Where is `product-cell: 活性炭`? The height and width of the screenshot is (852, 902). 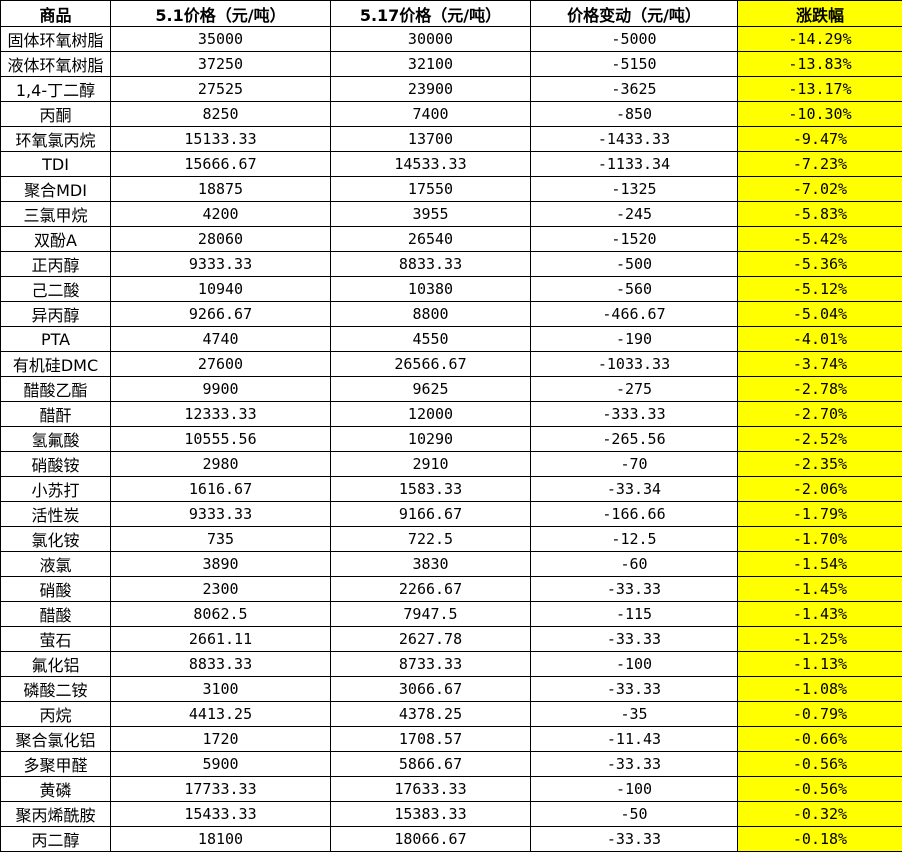 product-cell: 活性炭 is located at coordinates (56, 514).